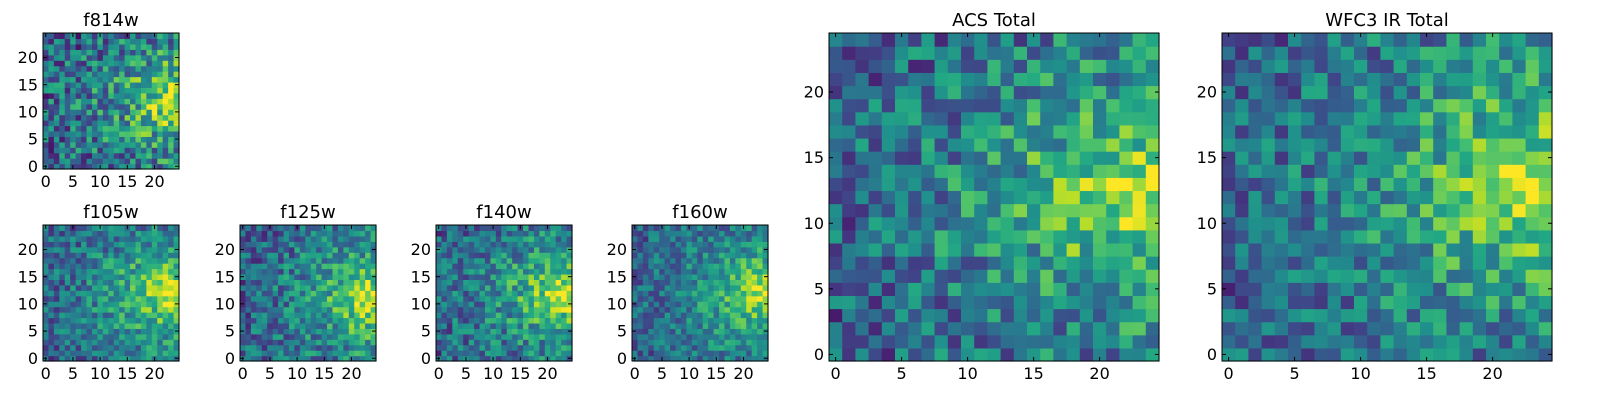 This screenshot has width=1600, height=400. Describe the element at coordinates (699, 212) in the screenshot. I see `panel-title: f160w` at that location.